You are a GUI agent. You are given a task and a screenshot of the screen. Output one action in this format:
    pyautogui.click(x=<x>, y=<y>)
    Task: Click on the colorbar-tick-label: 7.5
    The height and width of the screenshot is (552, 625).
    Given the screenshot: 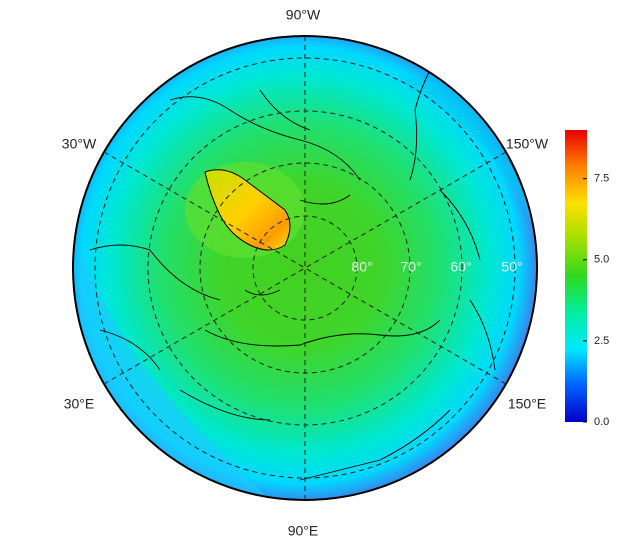 What is the action you would take?
    pyautogui.click(x=601, y=179)
    